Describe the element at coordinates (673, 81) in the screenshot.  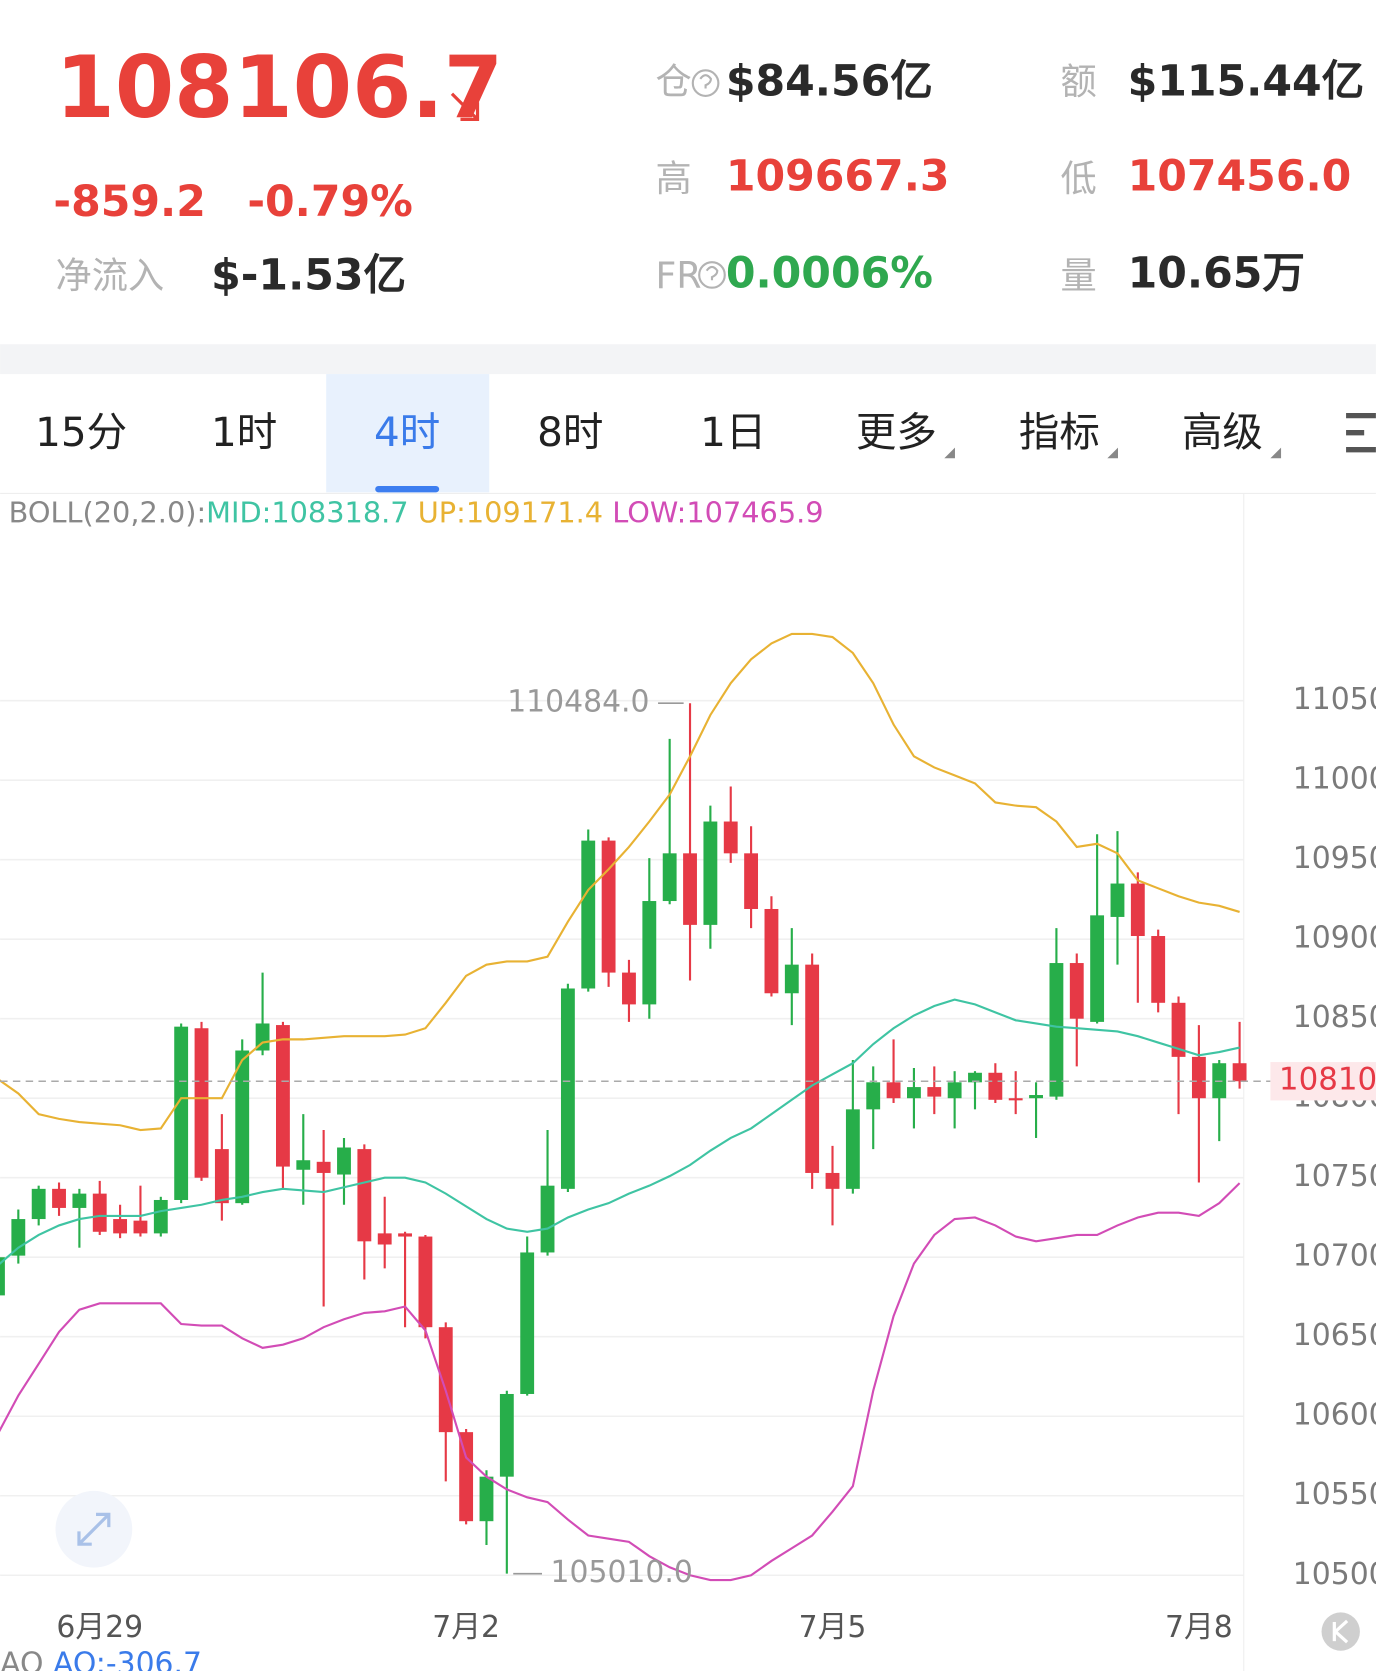
I see `stat-label: 仓` at that location.